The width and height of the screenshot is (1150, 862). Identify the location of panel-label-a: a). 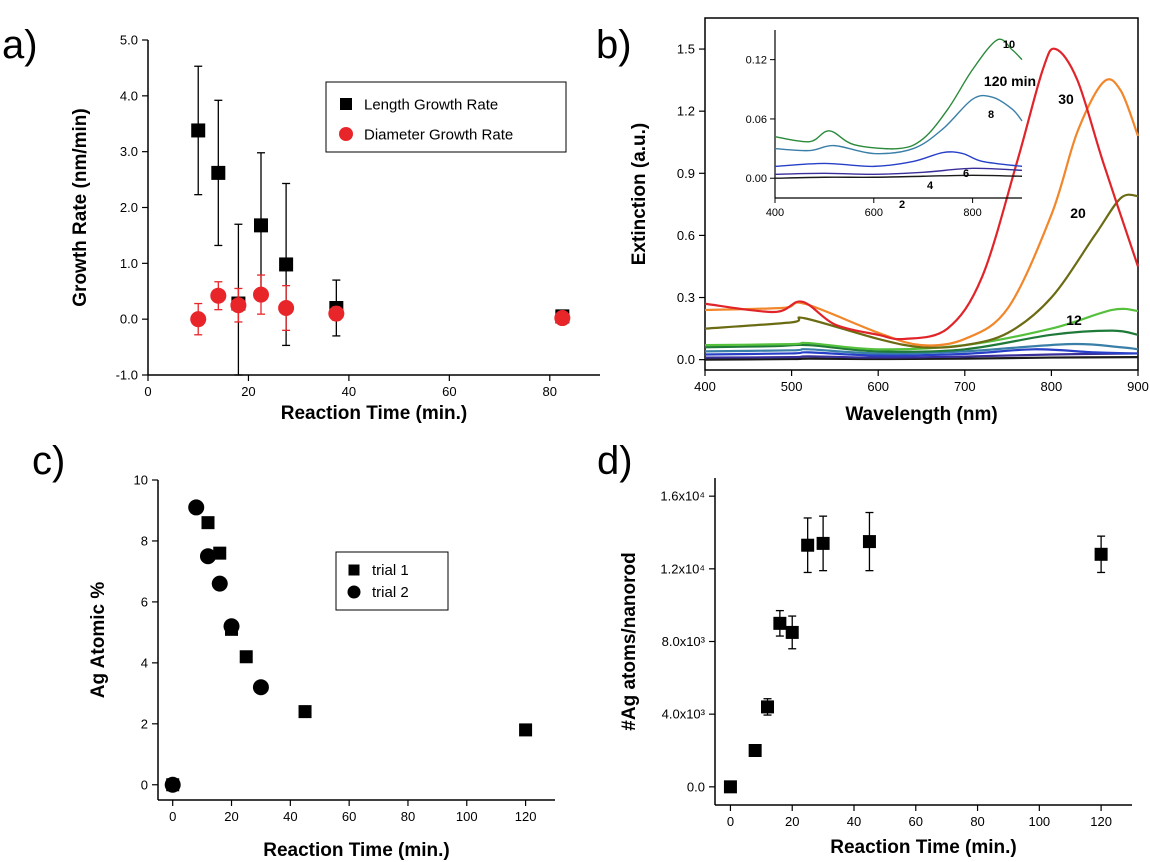
(20, 45).